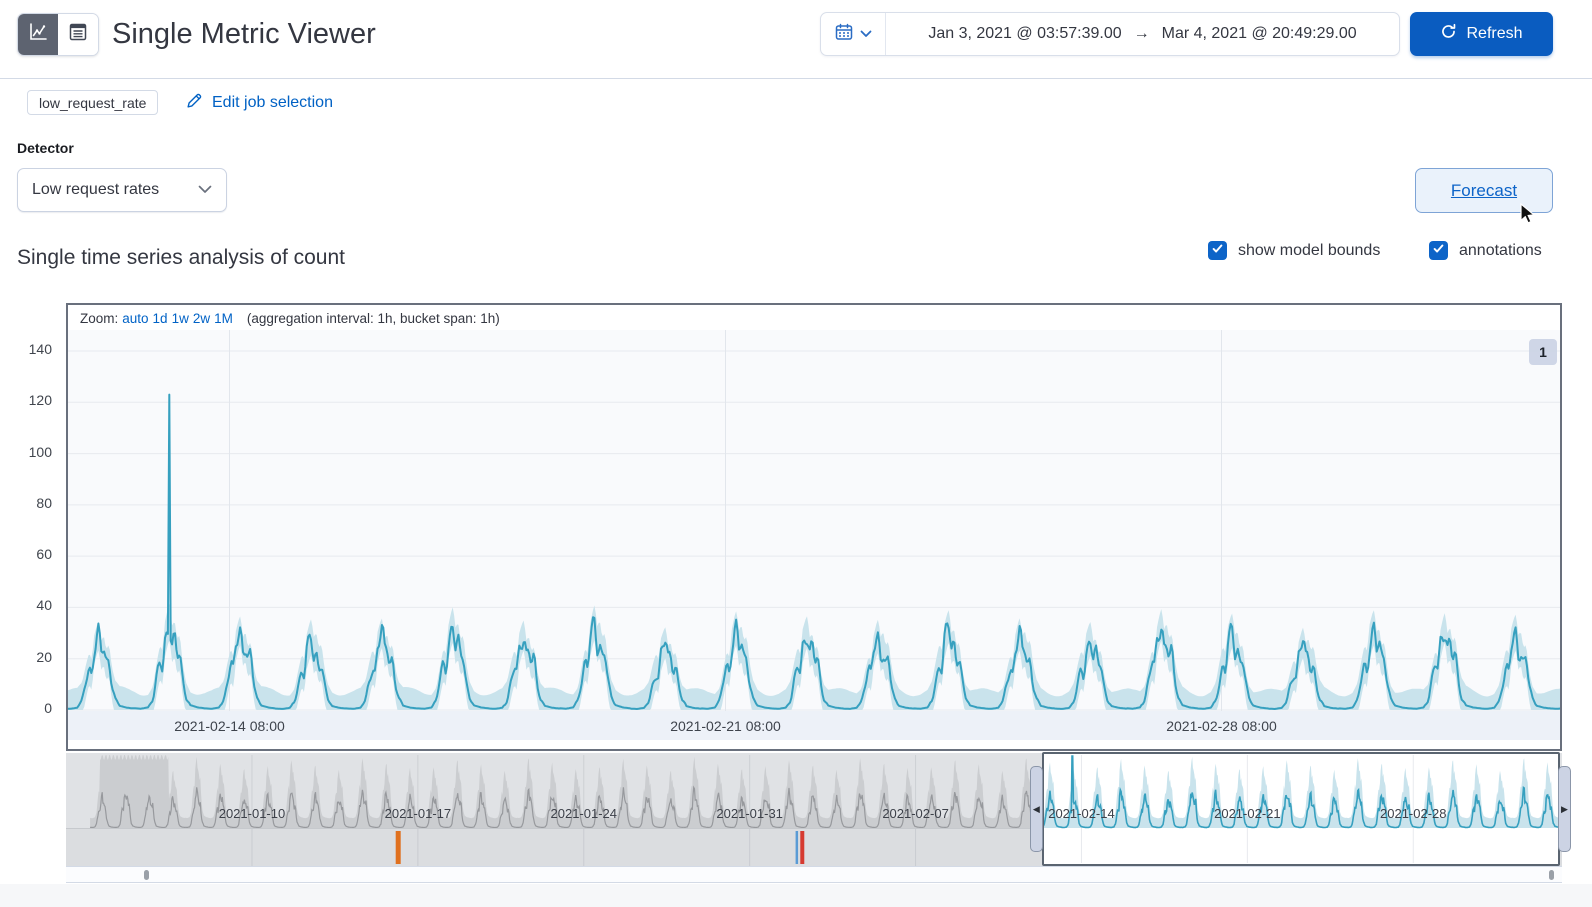  I want to click on refresh-button: Refresh, so click(1481, 34).